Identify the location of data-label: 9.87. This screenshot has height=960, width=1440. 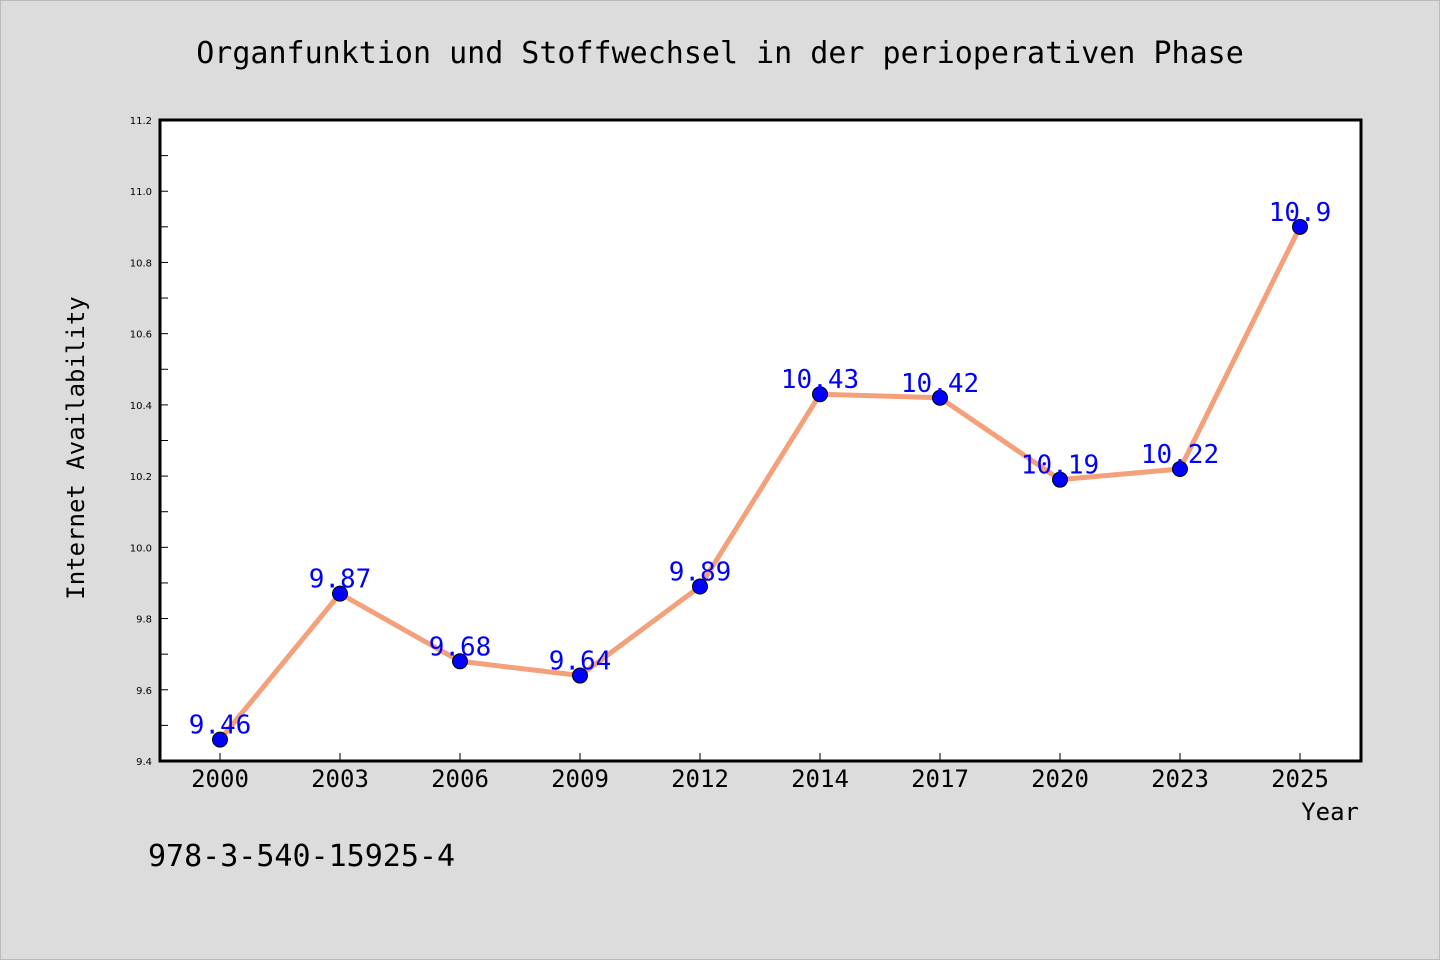
(340, 580).